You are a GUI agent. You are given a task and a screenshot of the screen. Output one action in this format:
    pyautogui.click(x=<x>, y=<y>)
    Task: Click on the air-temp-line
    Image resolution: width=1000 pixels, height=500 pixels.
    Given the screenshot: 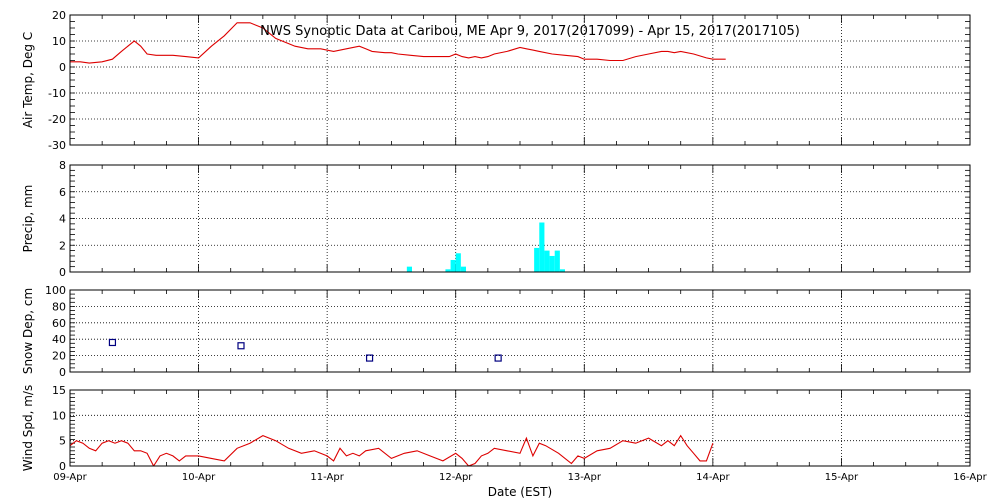 What is the action you would take?
    pyautogui.click(x=398, y=43)
    